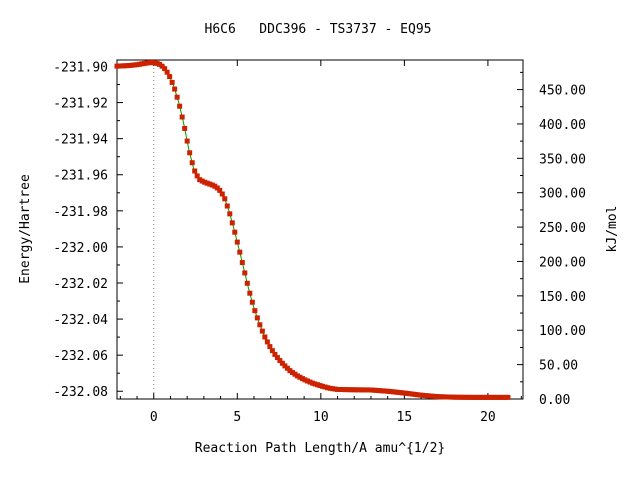  What do you see at coordinates (80, 284) in the screenshot?
I see `y-tick-label: -232.02` at bounding box center [80, 284].